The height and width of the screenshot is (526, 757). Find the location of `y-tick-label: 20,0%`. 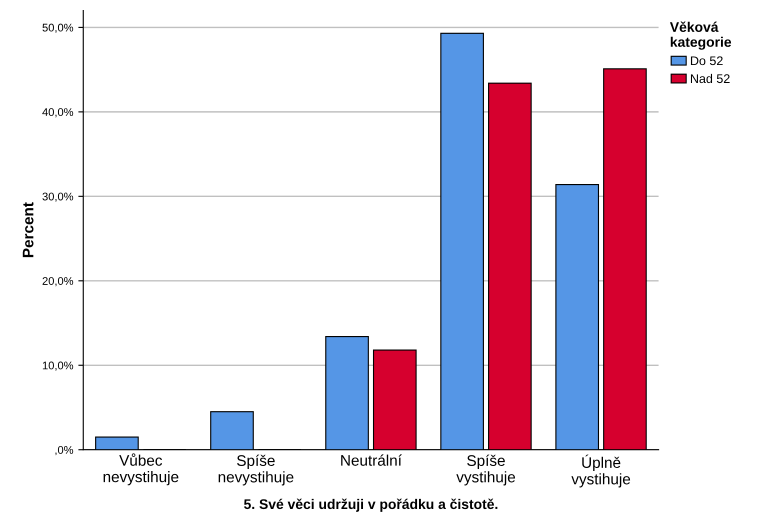

y-tick-label: 20,0% is located at coordinates (58, 281).